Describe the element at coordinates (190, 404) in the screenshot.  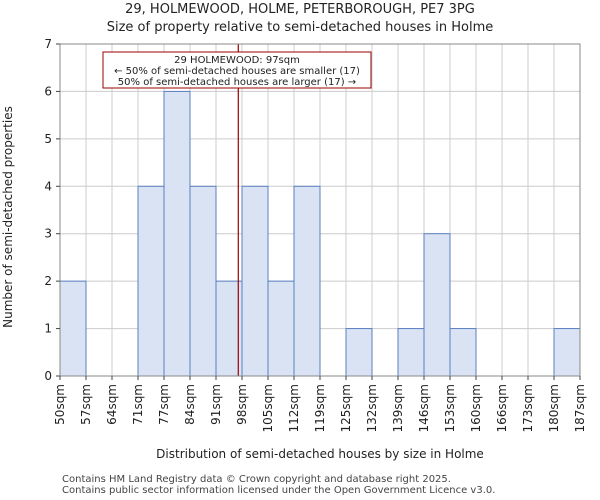
I see `x-tick-label: 84sqm` at that location.